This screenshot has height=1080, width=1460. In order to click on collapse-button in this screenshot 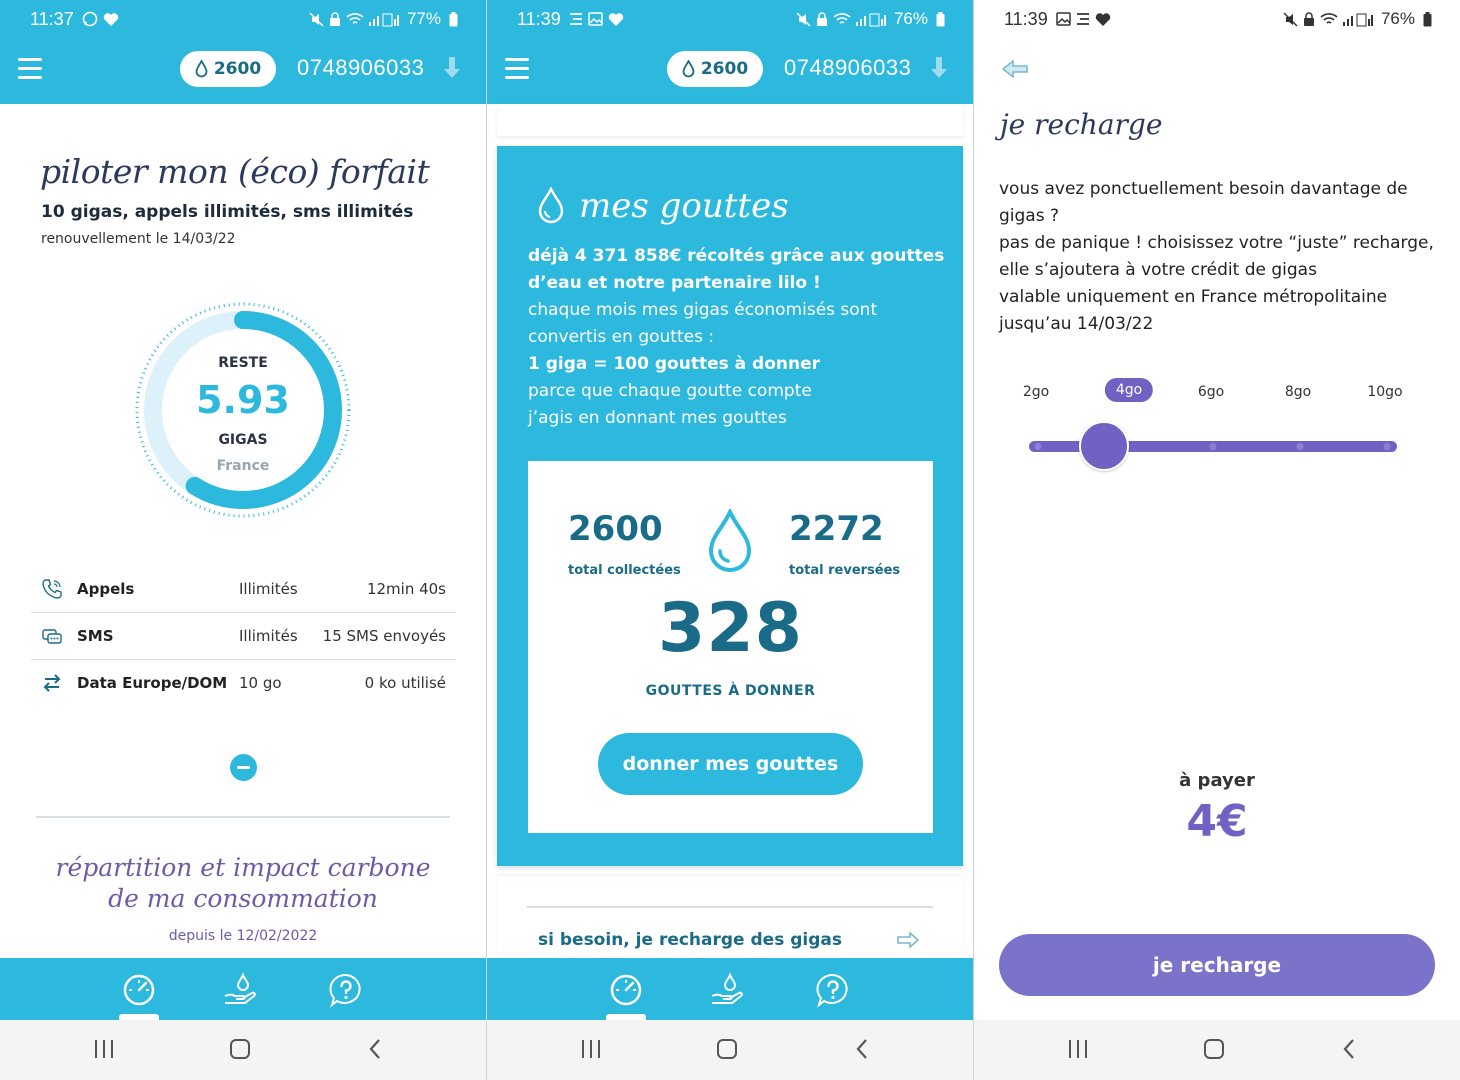, I will do `click(243, 767)`.